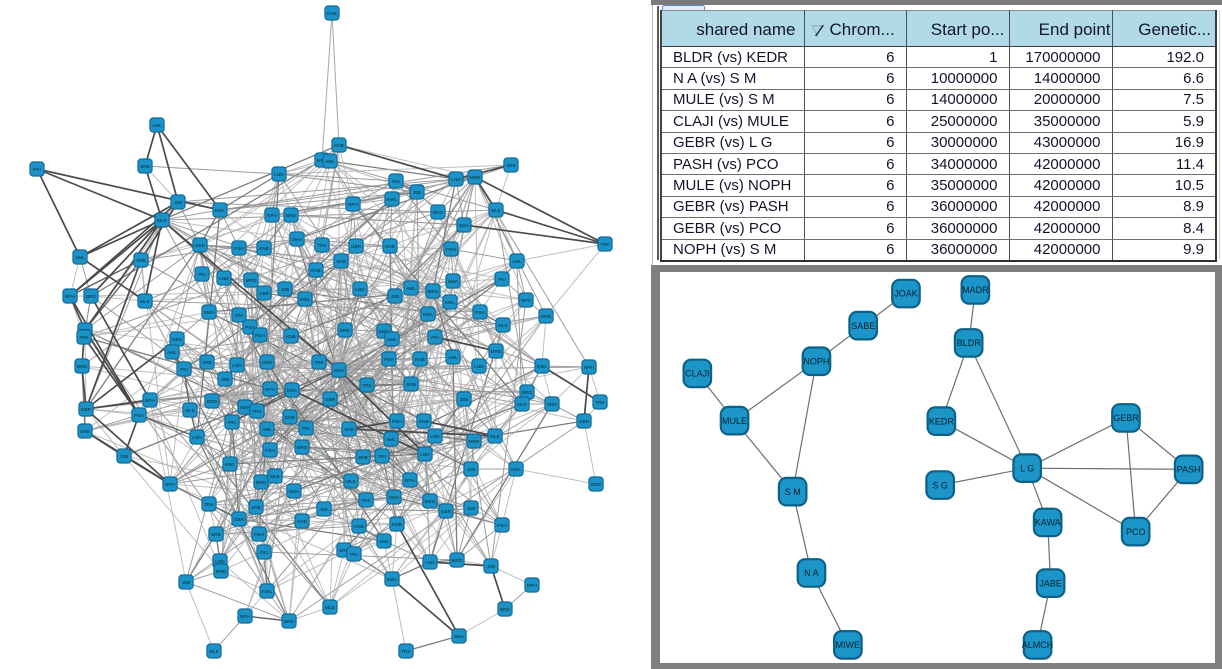 Image resolution: width=1222 pixels, height=669 pixels. Describe the element at coordinates (969, 343) in the screenshot. I see `svg-text: BLDR` at that location.